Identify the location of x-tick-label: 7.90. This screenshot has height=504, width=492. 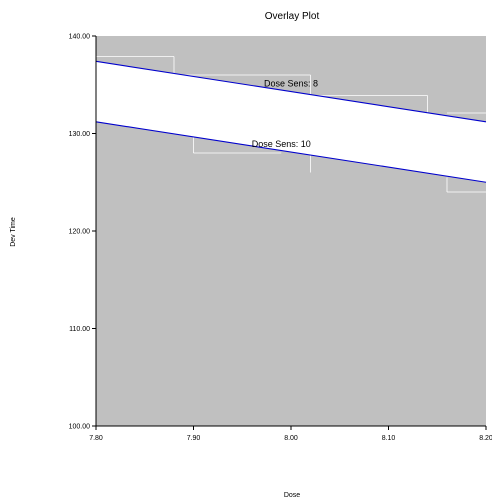
(194, 438).